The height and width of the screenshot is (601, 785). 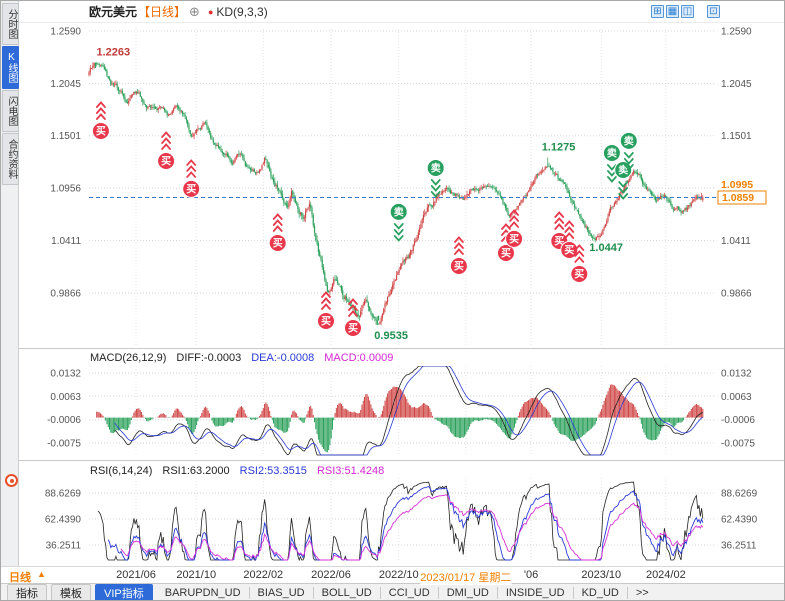 What do you see at coordinates (10, 159) in the screenshot?
I see `tab-contract-info: 合约资料` at bounding box center [10, 159].